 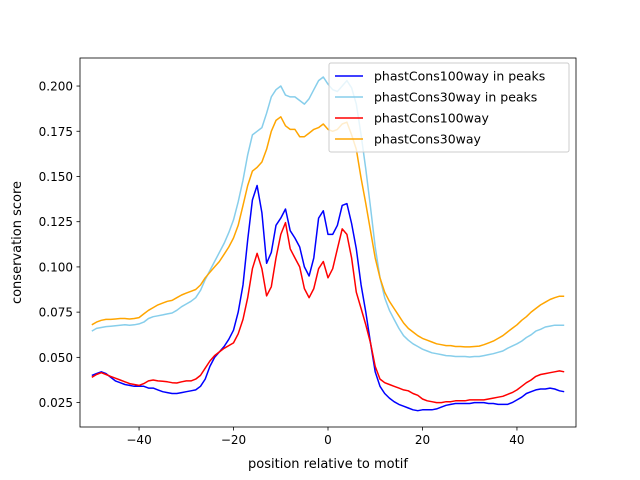 What do you see at coordinates (459, 76) in the screenshot?
I see `legend-label-0: phastCons100way in peaks` at bounding box center [459, 76].